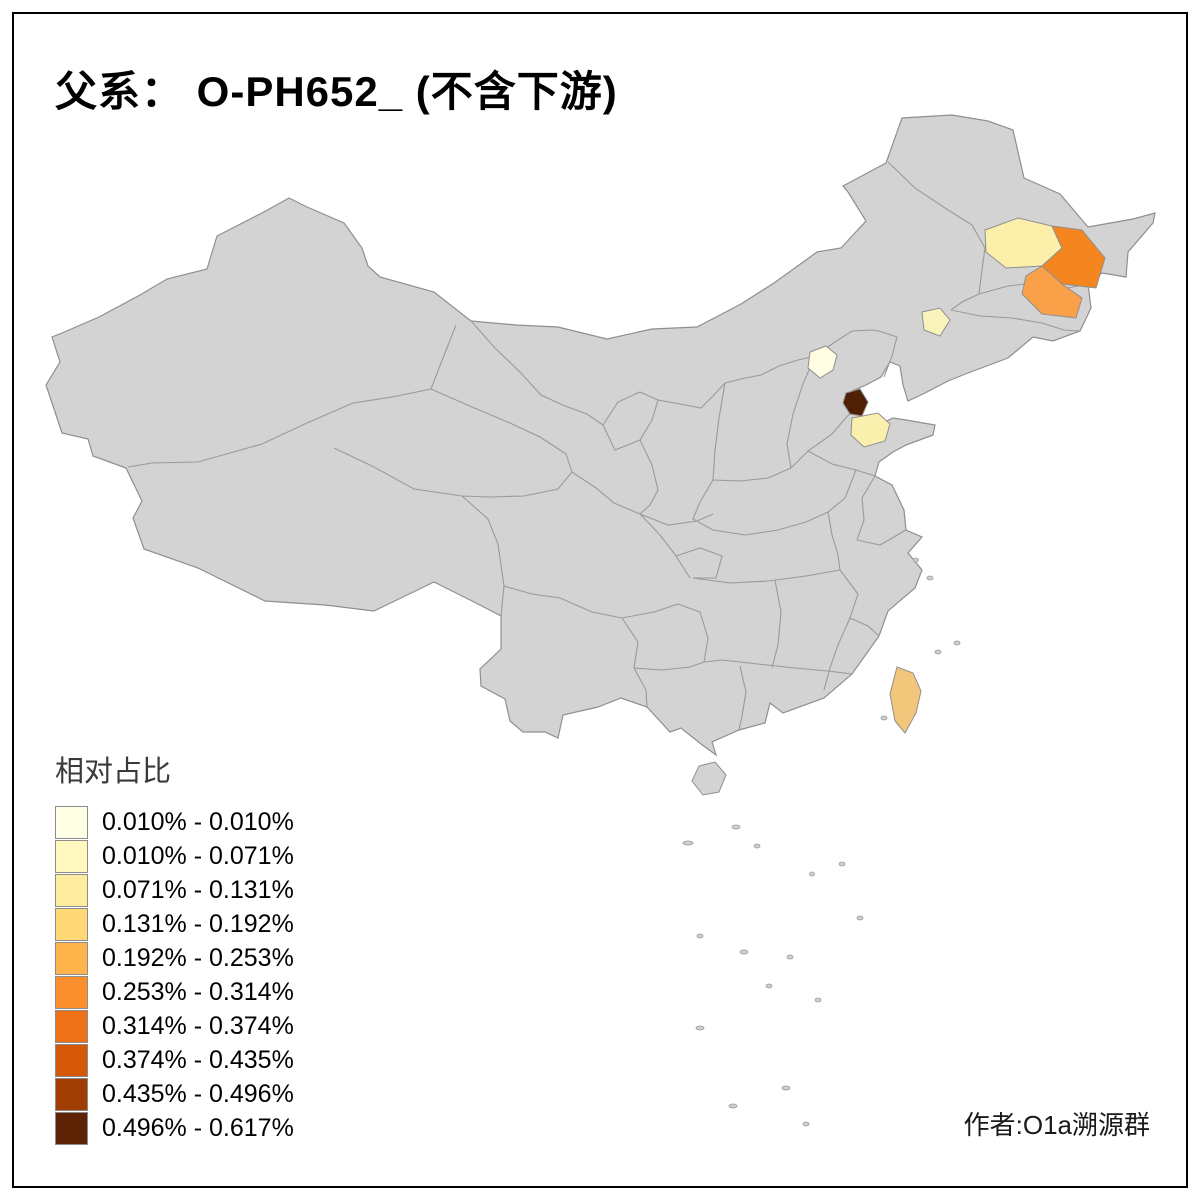  I want to click on legend-row: 0.496% - 0.617%, so click(174, 1128).